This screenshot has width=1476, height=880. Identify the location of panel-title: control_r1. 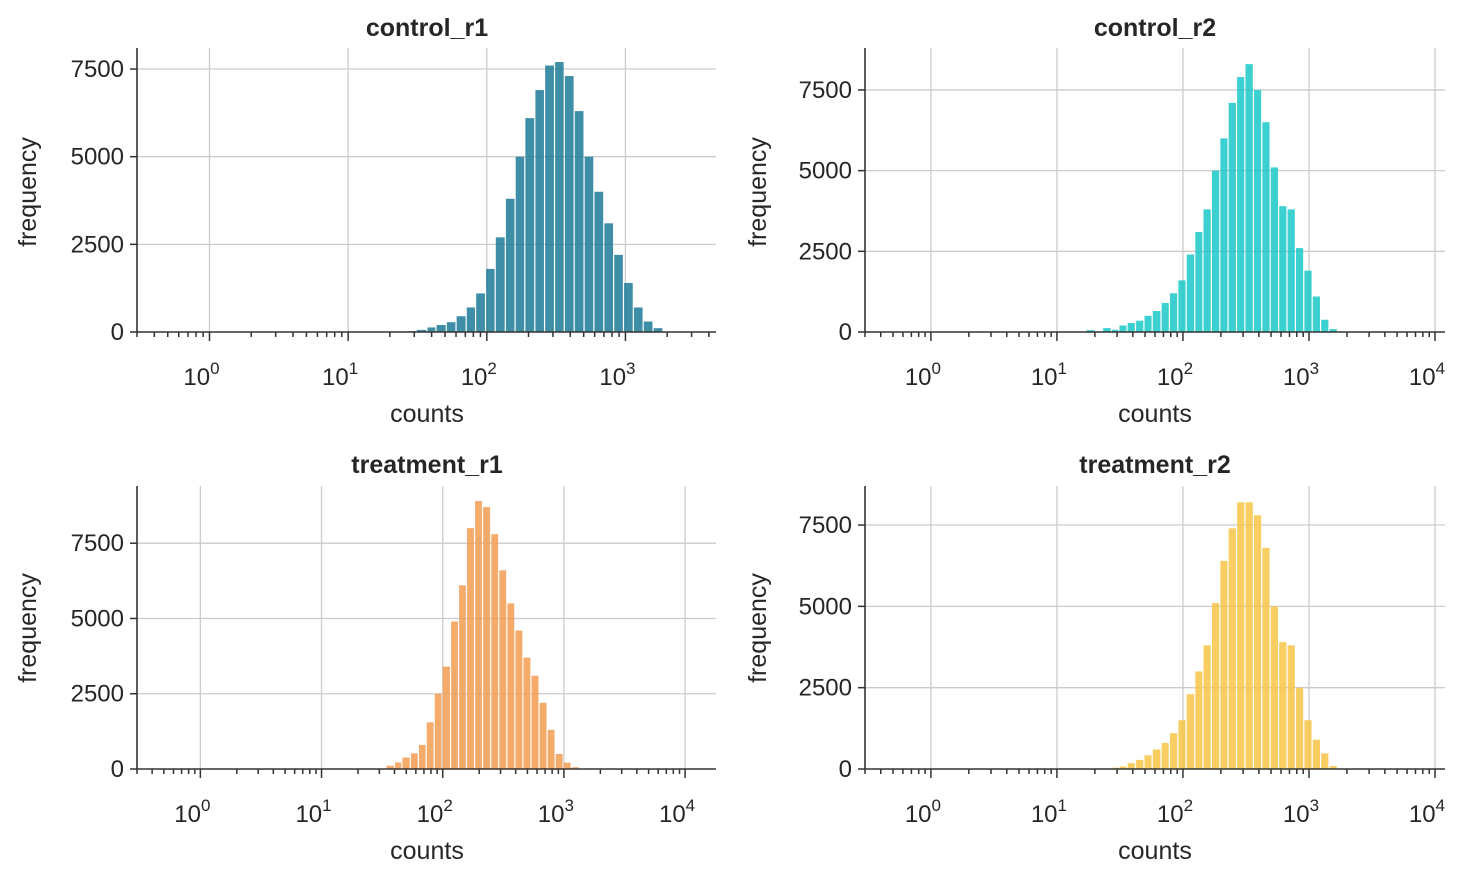
(427, 28).